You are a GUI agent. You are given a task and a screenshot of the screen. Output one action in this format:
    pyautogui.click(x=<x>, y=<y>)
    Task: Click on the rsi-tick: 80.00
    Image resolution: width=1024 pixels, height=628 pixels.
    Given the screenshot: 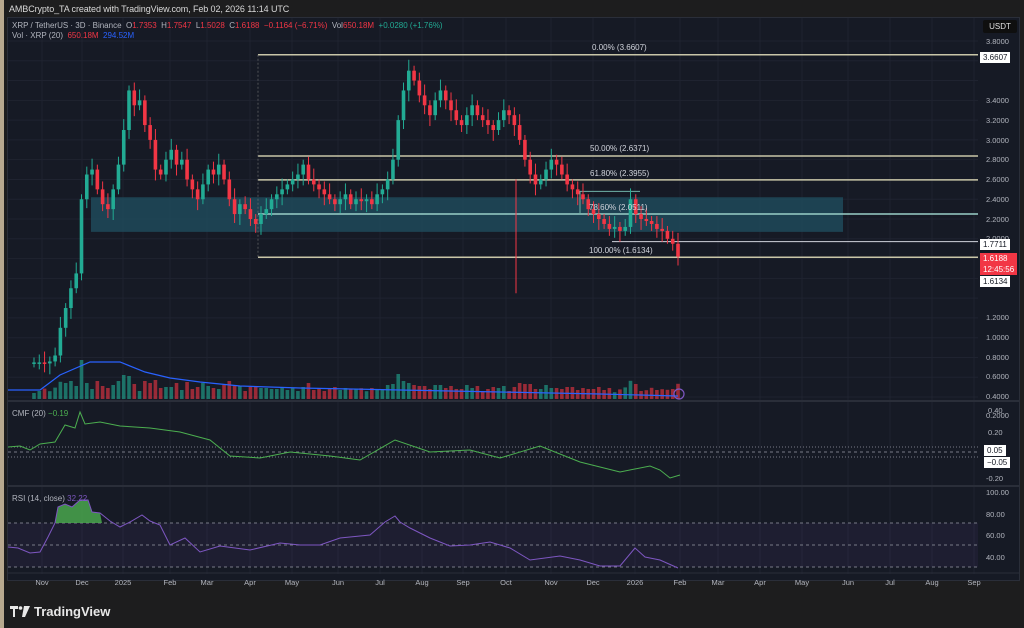 What is the action you would take?
    pyautogui.click(x=995, y=514)
    